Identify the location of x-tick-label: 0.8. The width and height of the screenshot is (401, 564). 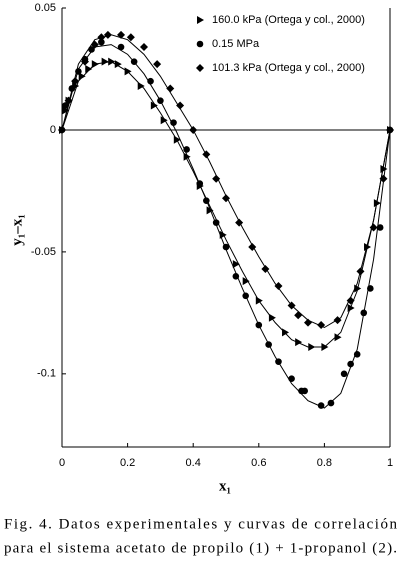
(324, 463).